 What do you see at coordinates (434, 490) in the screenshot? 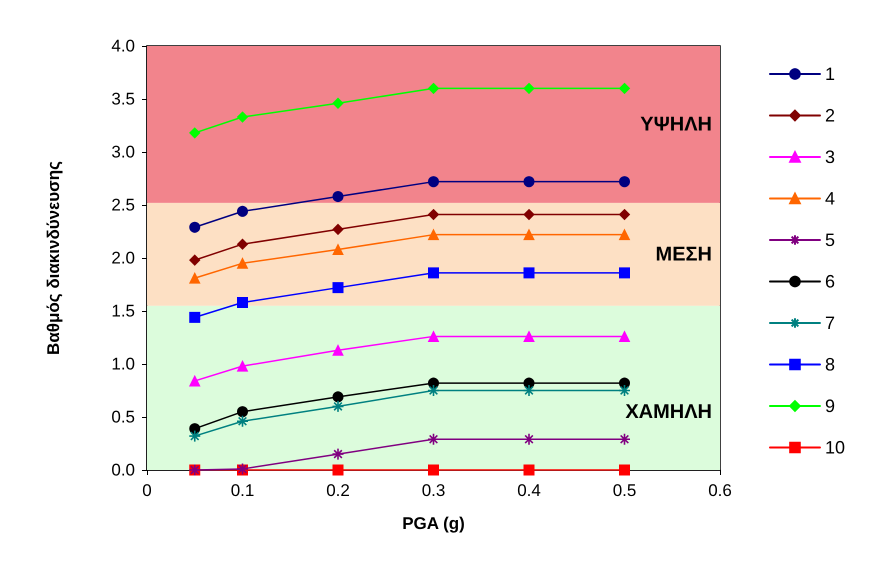
I see `x-tick-label: 0.3` at bounding box center [434, 490].